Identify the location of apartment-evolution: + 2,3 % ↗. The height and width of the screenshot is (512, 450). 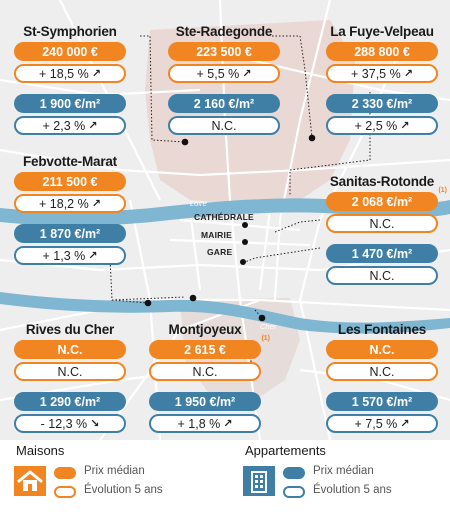
(70, 125).